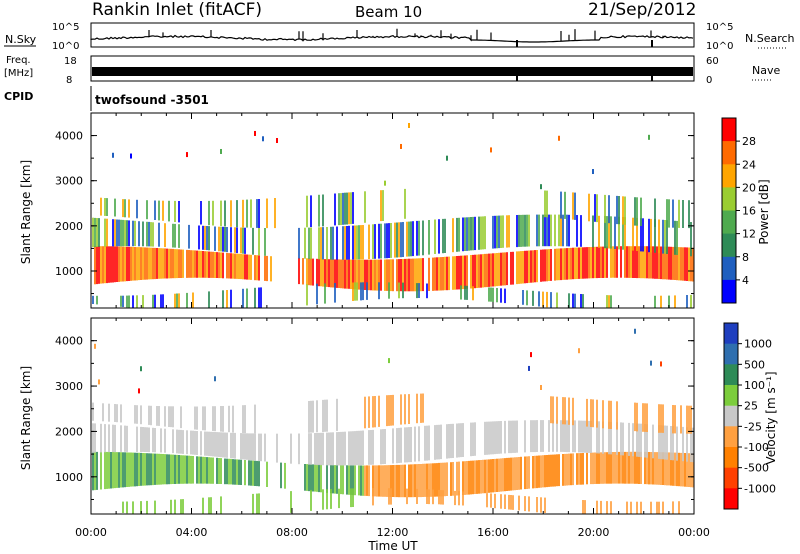 Image resolution: width=800 pixels, height=554 pixels. Describe the element at coordinates (738, 210) in the screenshot. I see `power-colorbar: 4 8 12 16 20 24 28` at that location.